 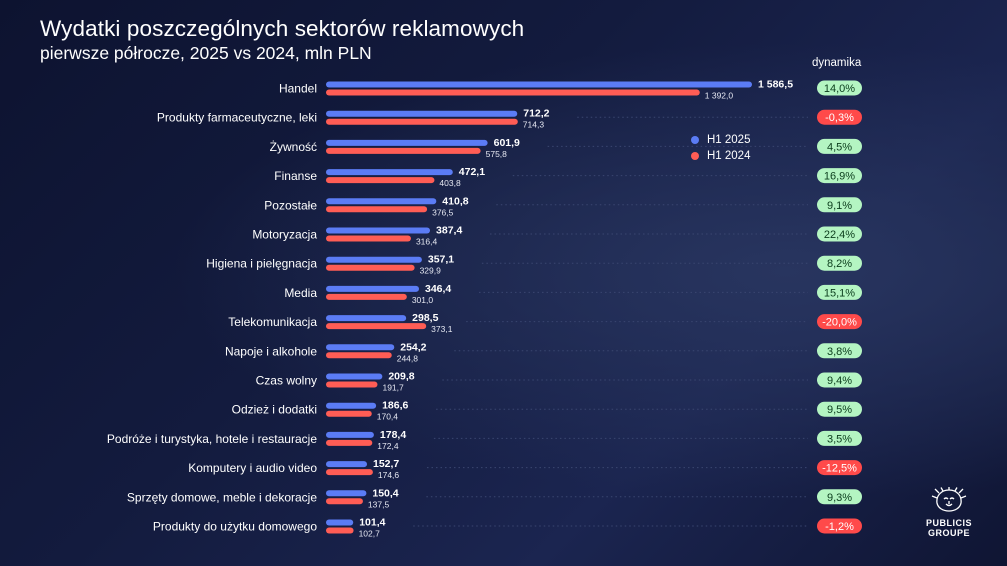 I want to click on dynamics-value: 9,5%, so click(x=839, y=410).